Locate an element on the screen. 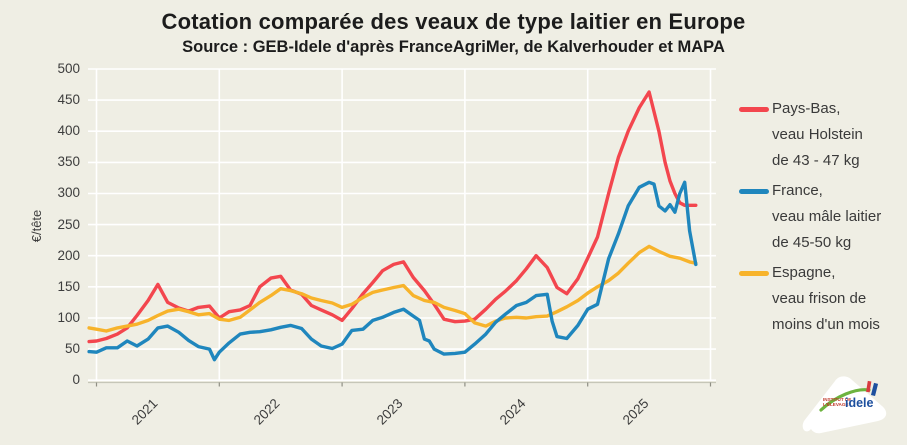 The height and width of the screenshot is (445, 907). y-tick-label: 500 is located at coordinates (68, 68).